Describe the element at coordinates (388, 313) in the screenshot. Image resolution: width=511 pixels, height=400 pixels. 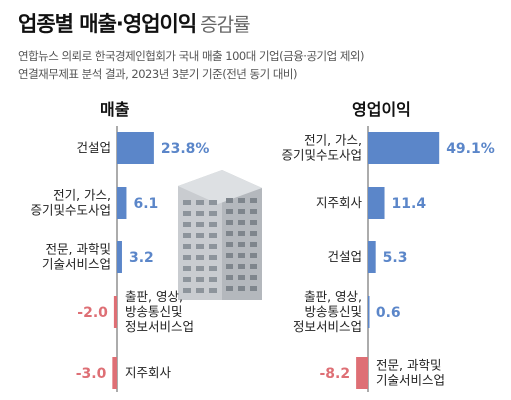
I see `profit-value-label-3: 0.6` at that location.